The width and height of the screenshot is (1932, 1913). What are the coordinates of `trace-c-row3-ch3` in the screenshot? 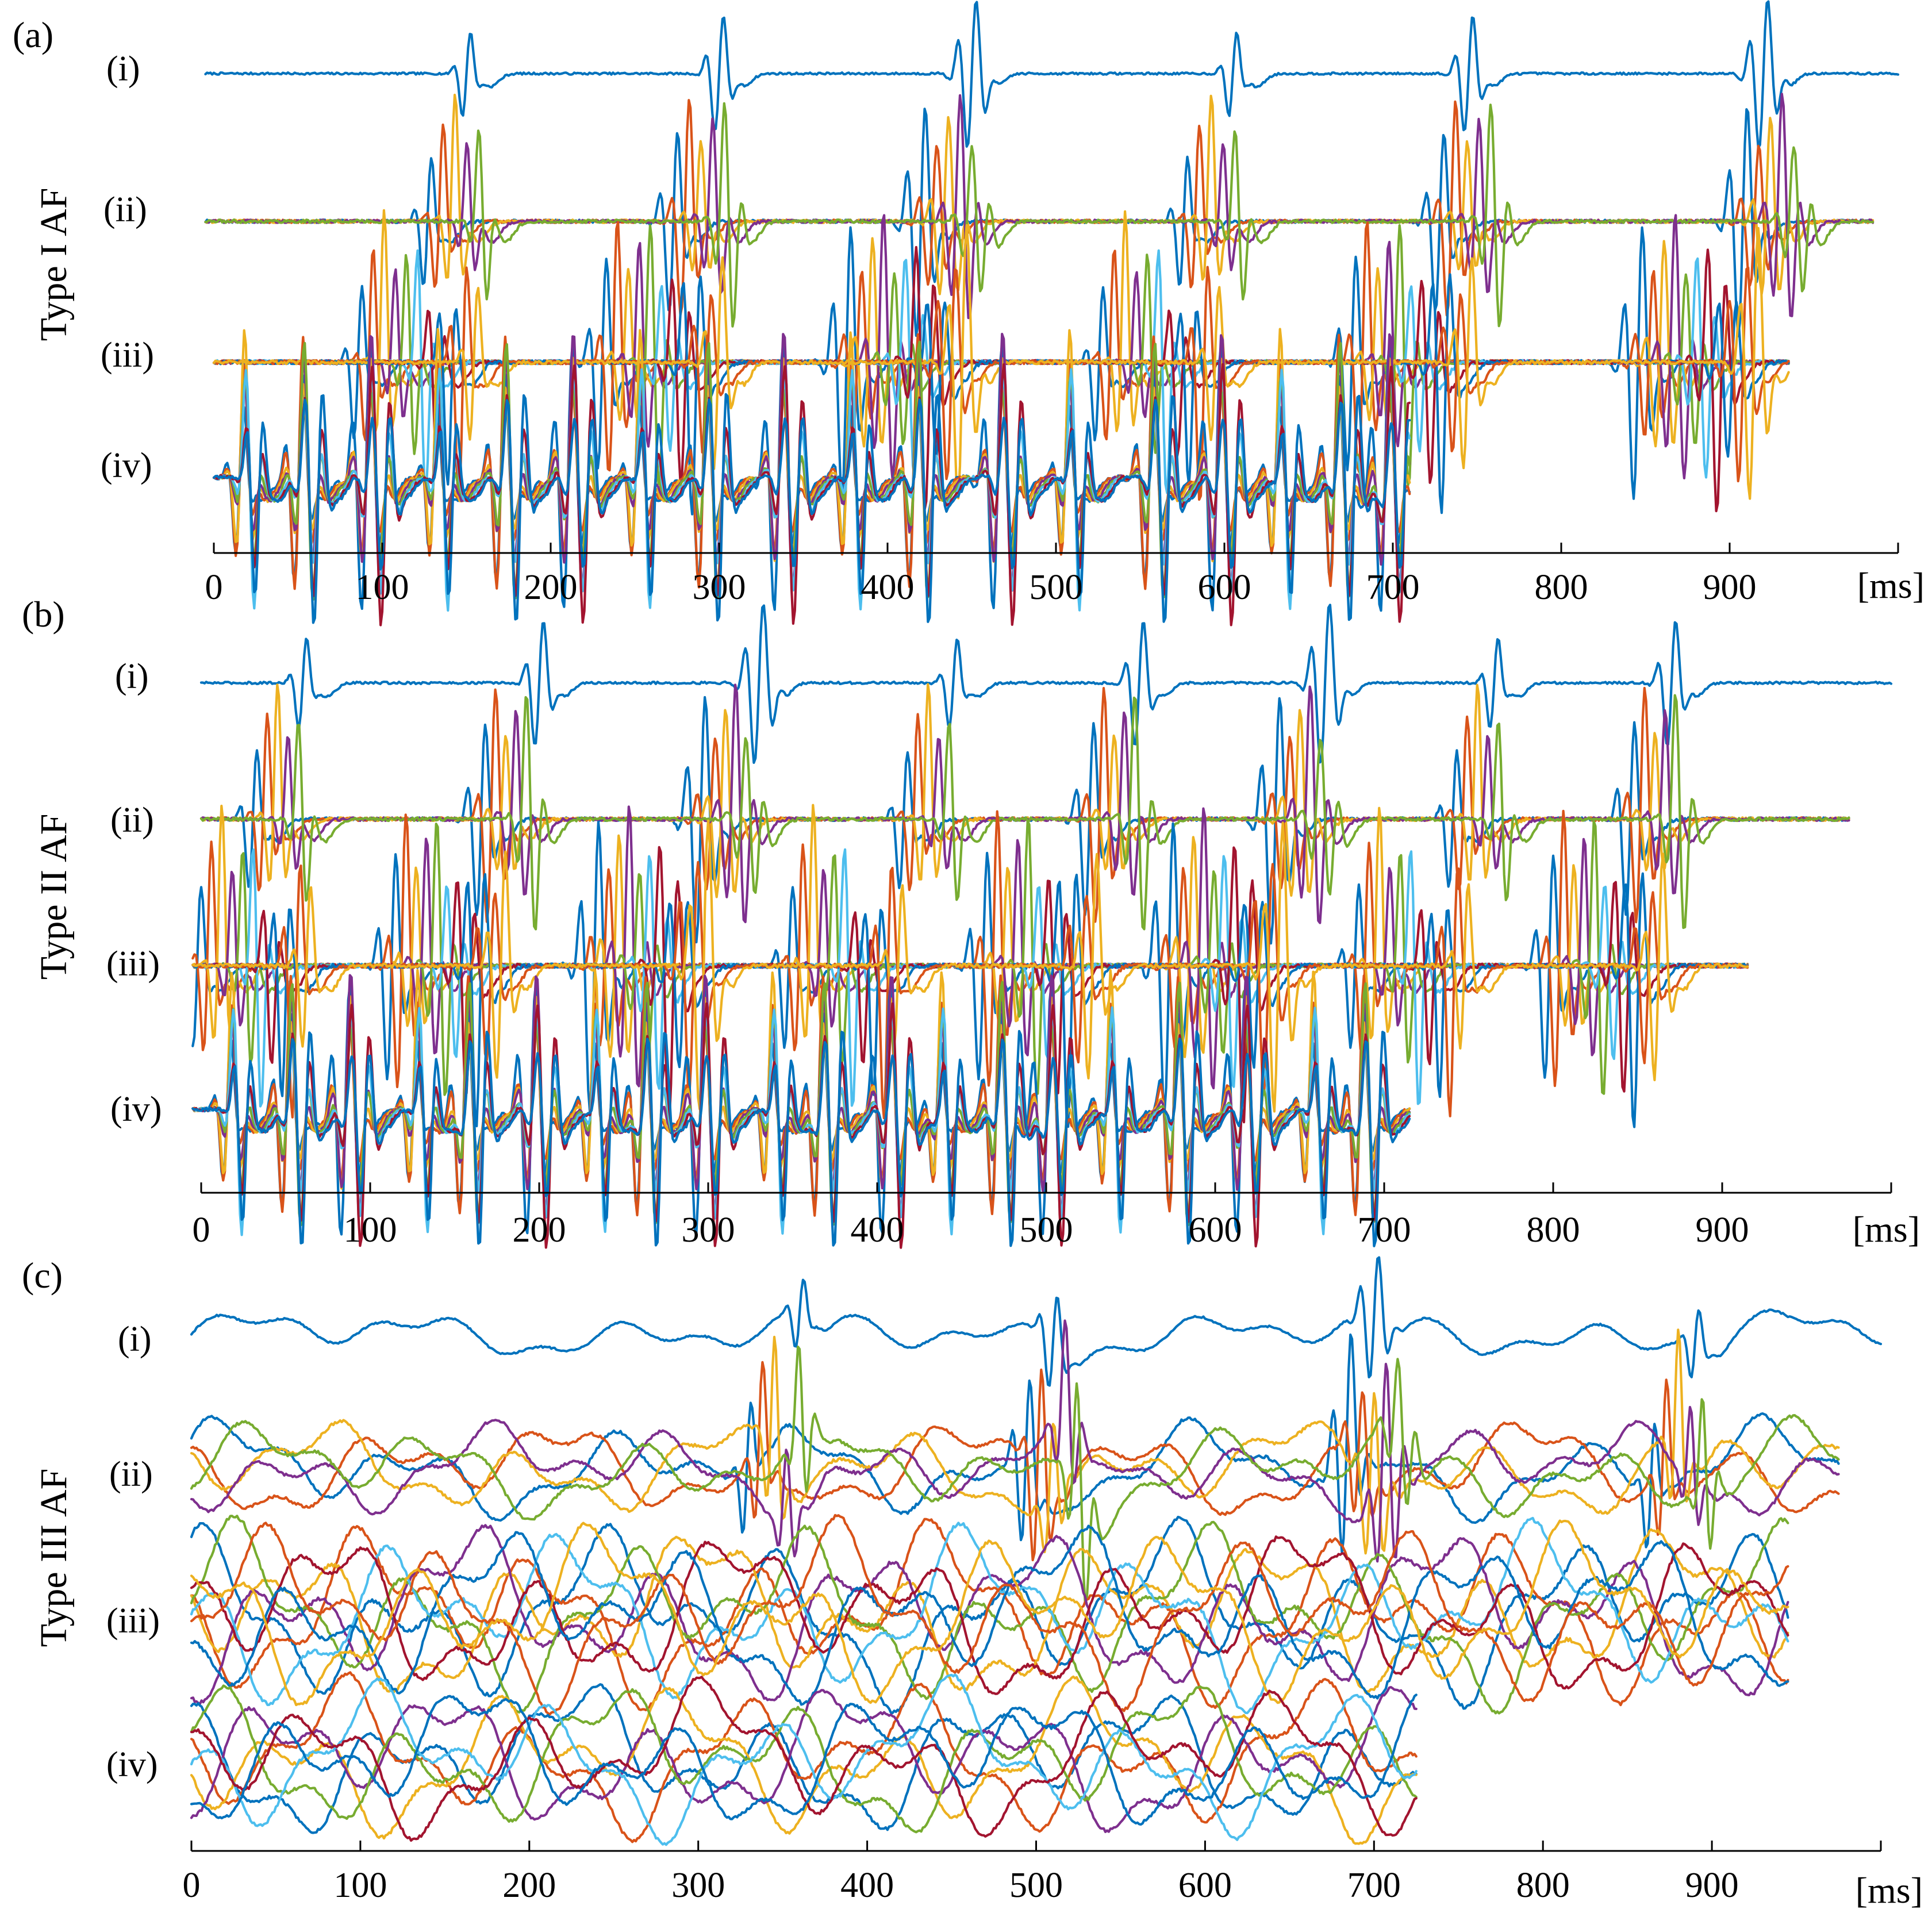 It's located at (989, 1611).